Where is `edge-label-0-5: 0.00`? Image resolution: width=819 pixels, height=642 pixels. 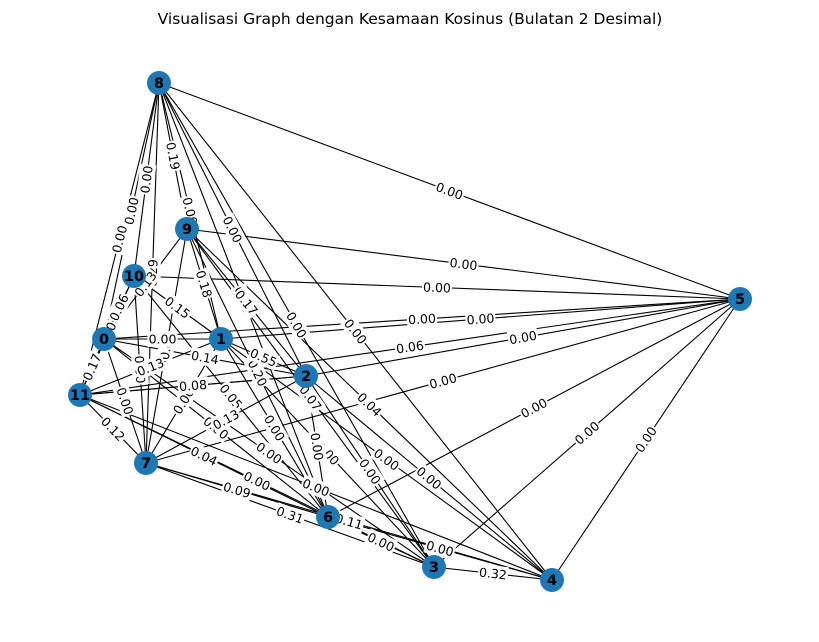 edge-label-0-5: 0.00 is located at coordinates (422, 319).